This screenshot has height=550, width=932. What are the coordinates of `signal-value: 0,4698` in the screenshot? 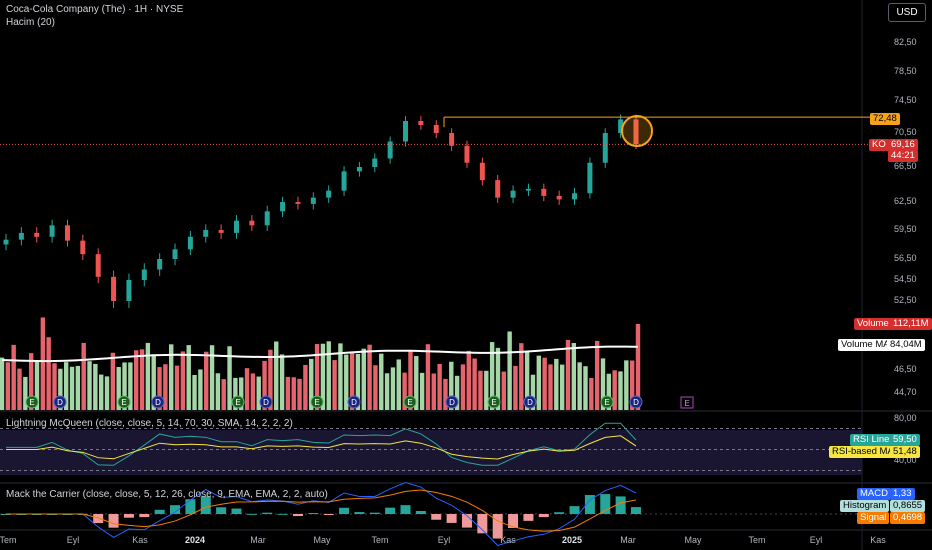 It's located at (908, 518).